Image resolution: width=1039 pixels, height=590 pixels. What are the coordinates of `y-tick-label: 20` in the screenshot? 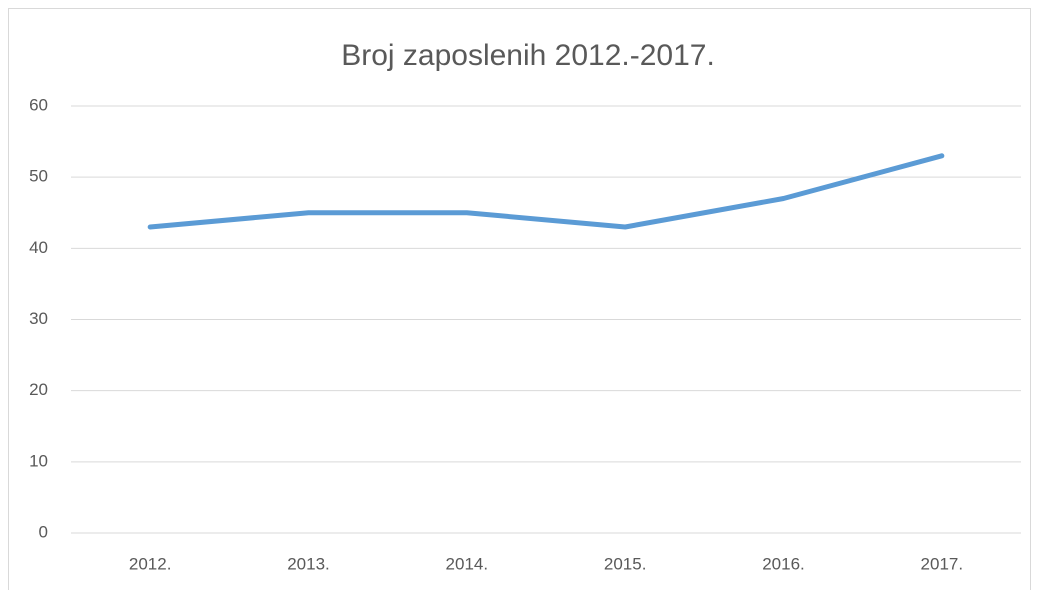 It's located at (38, 389).